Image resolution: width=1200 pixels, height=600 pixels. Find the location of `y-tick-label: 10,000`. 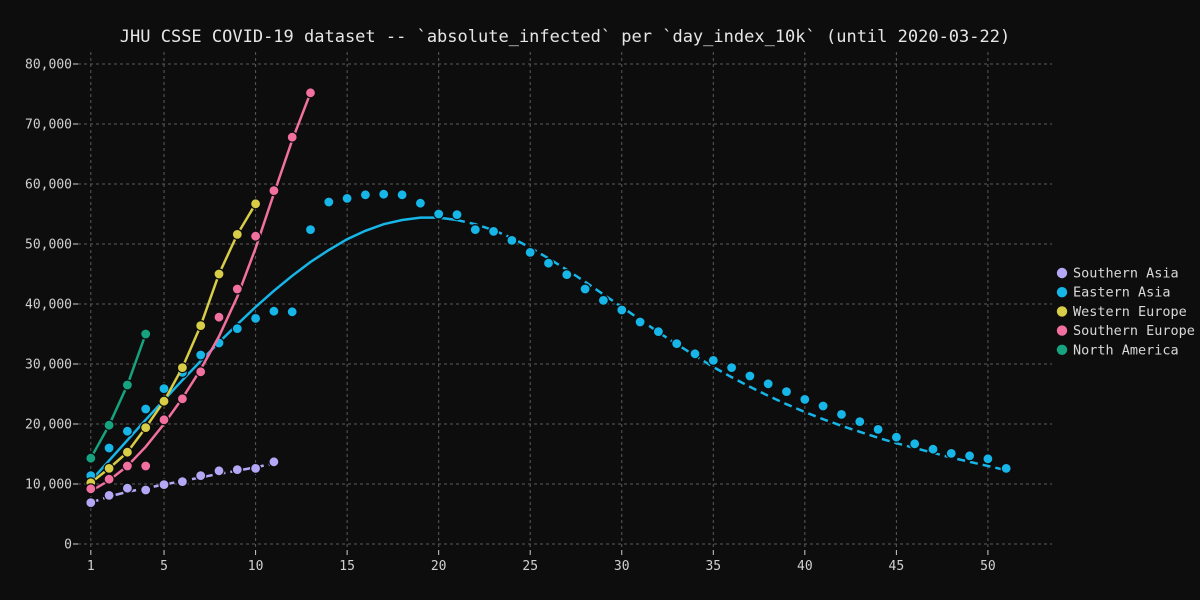

y-tick-label: 10,000 is located at coordinates (48, 485).